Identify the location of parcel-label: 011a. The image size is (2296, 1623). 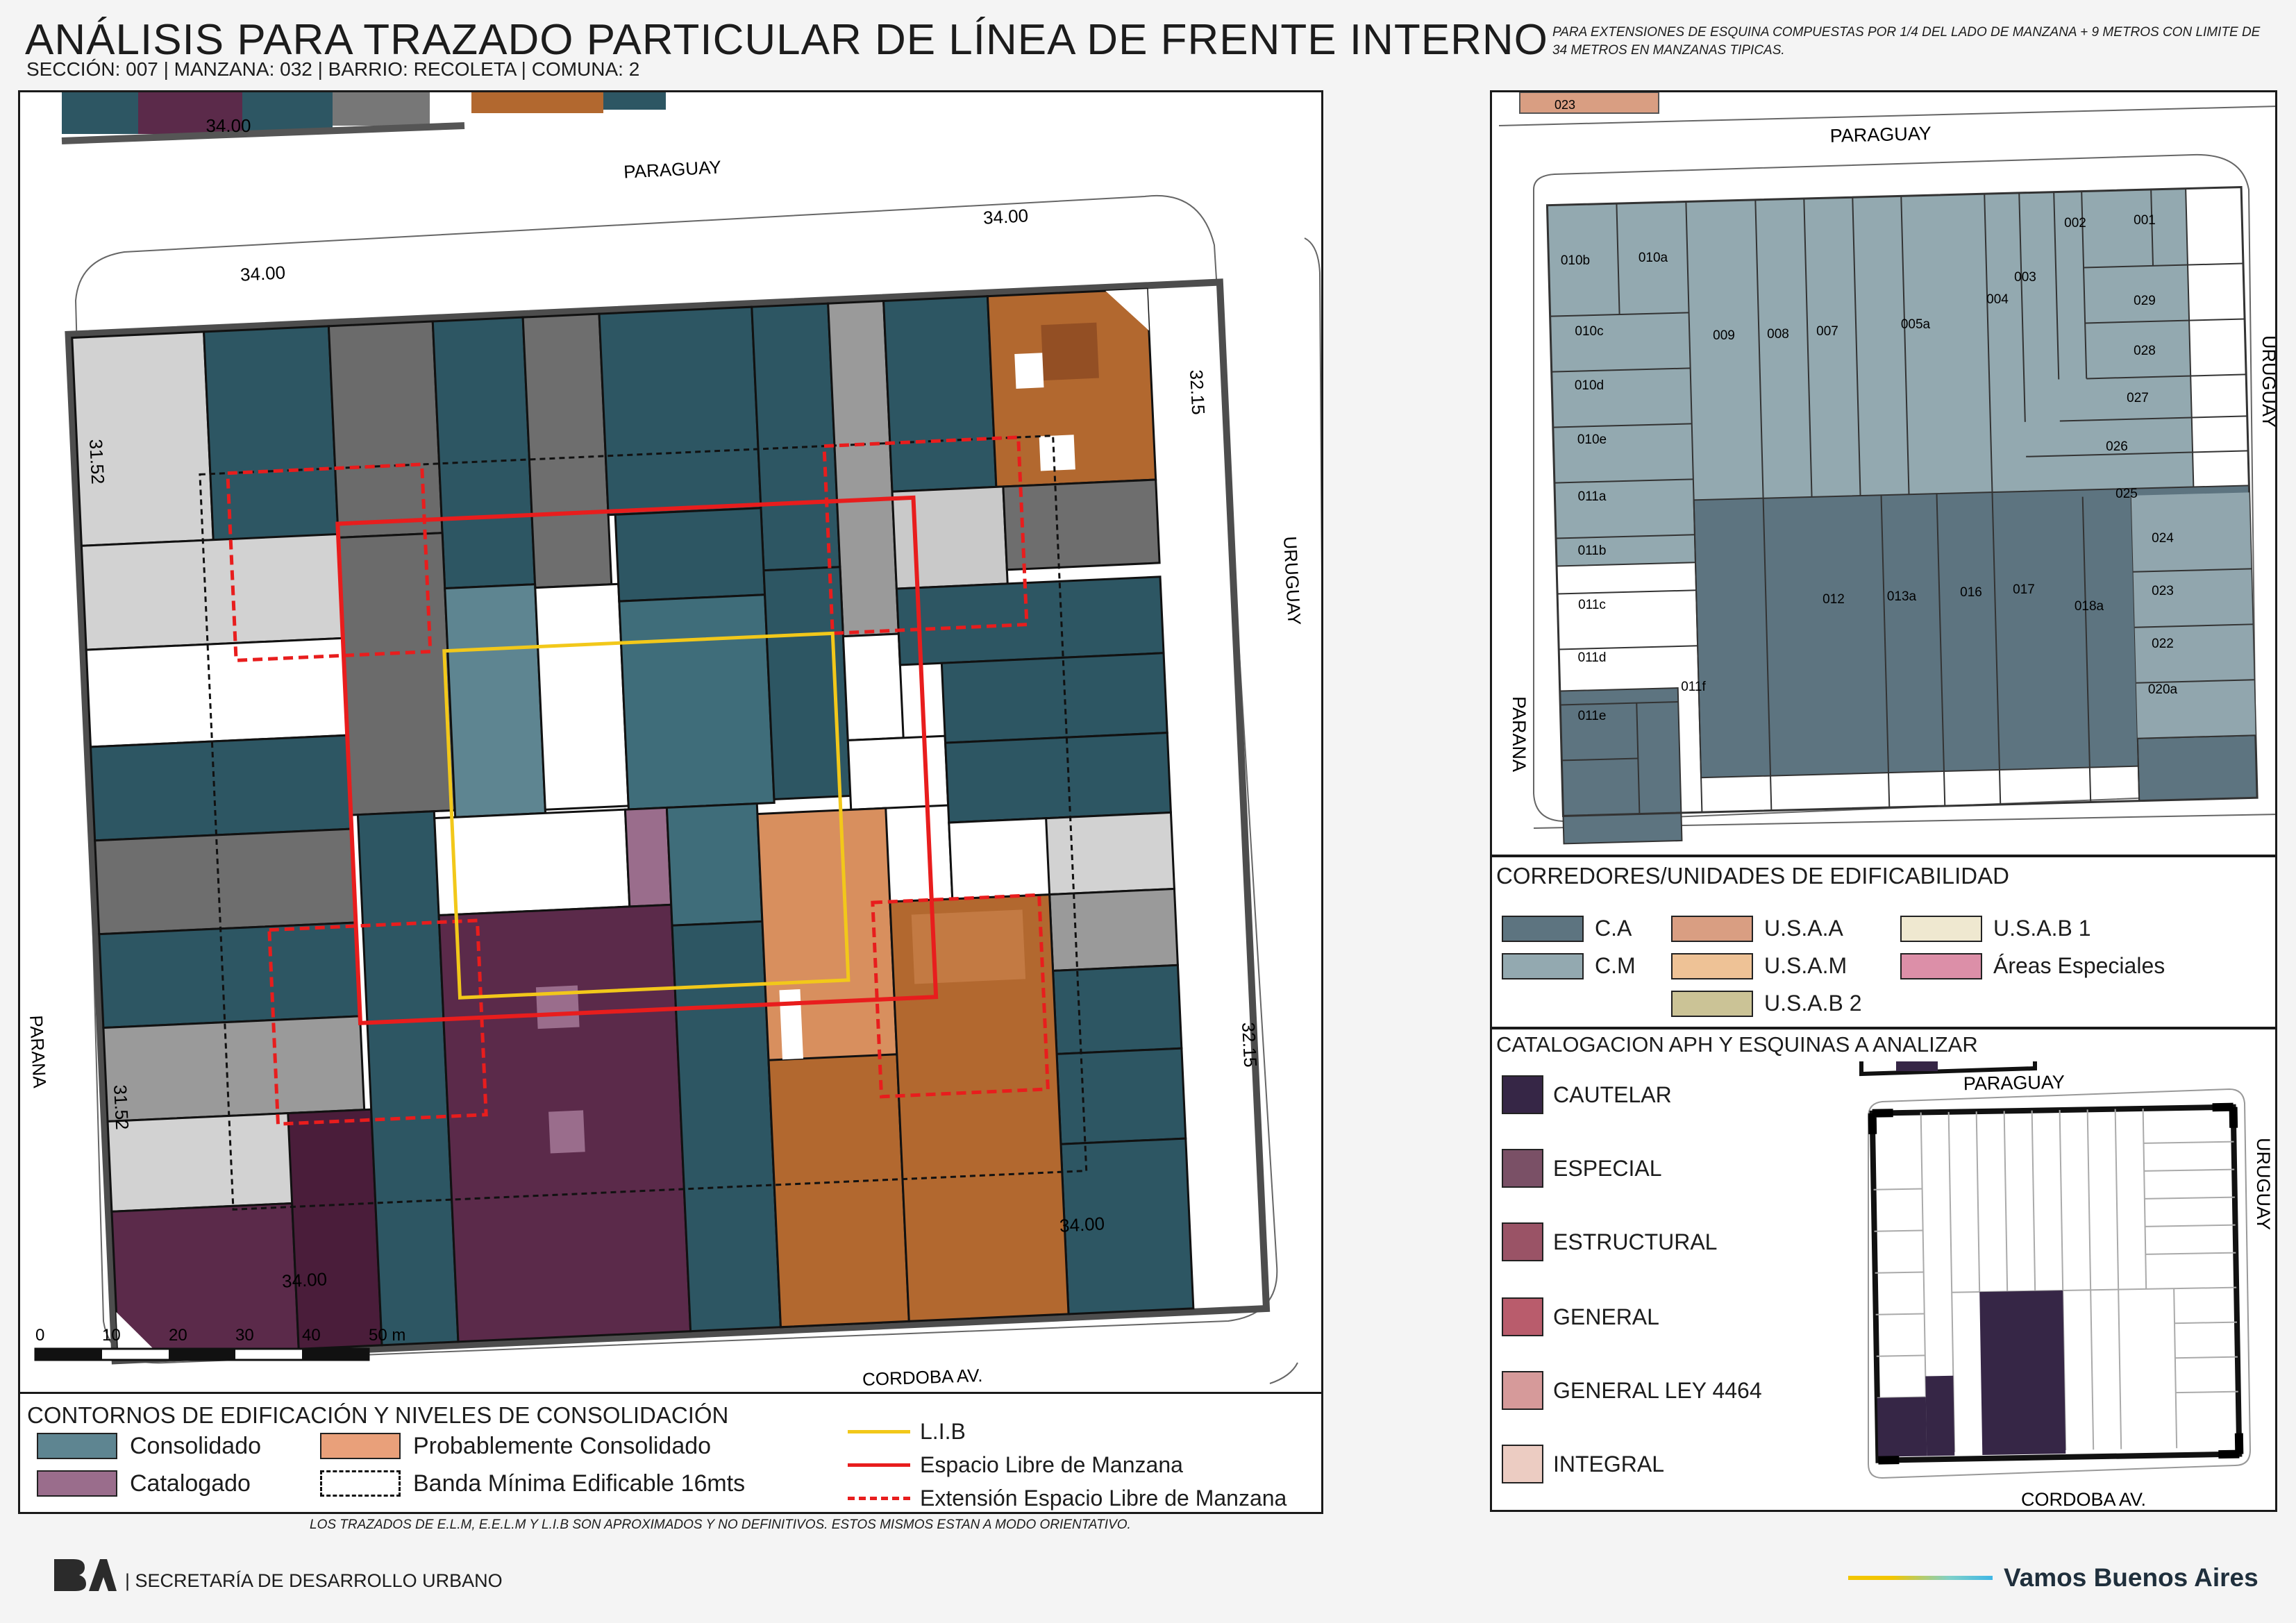
(1592, 496).